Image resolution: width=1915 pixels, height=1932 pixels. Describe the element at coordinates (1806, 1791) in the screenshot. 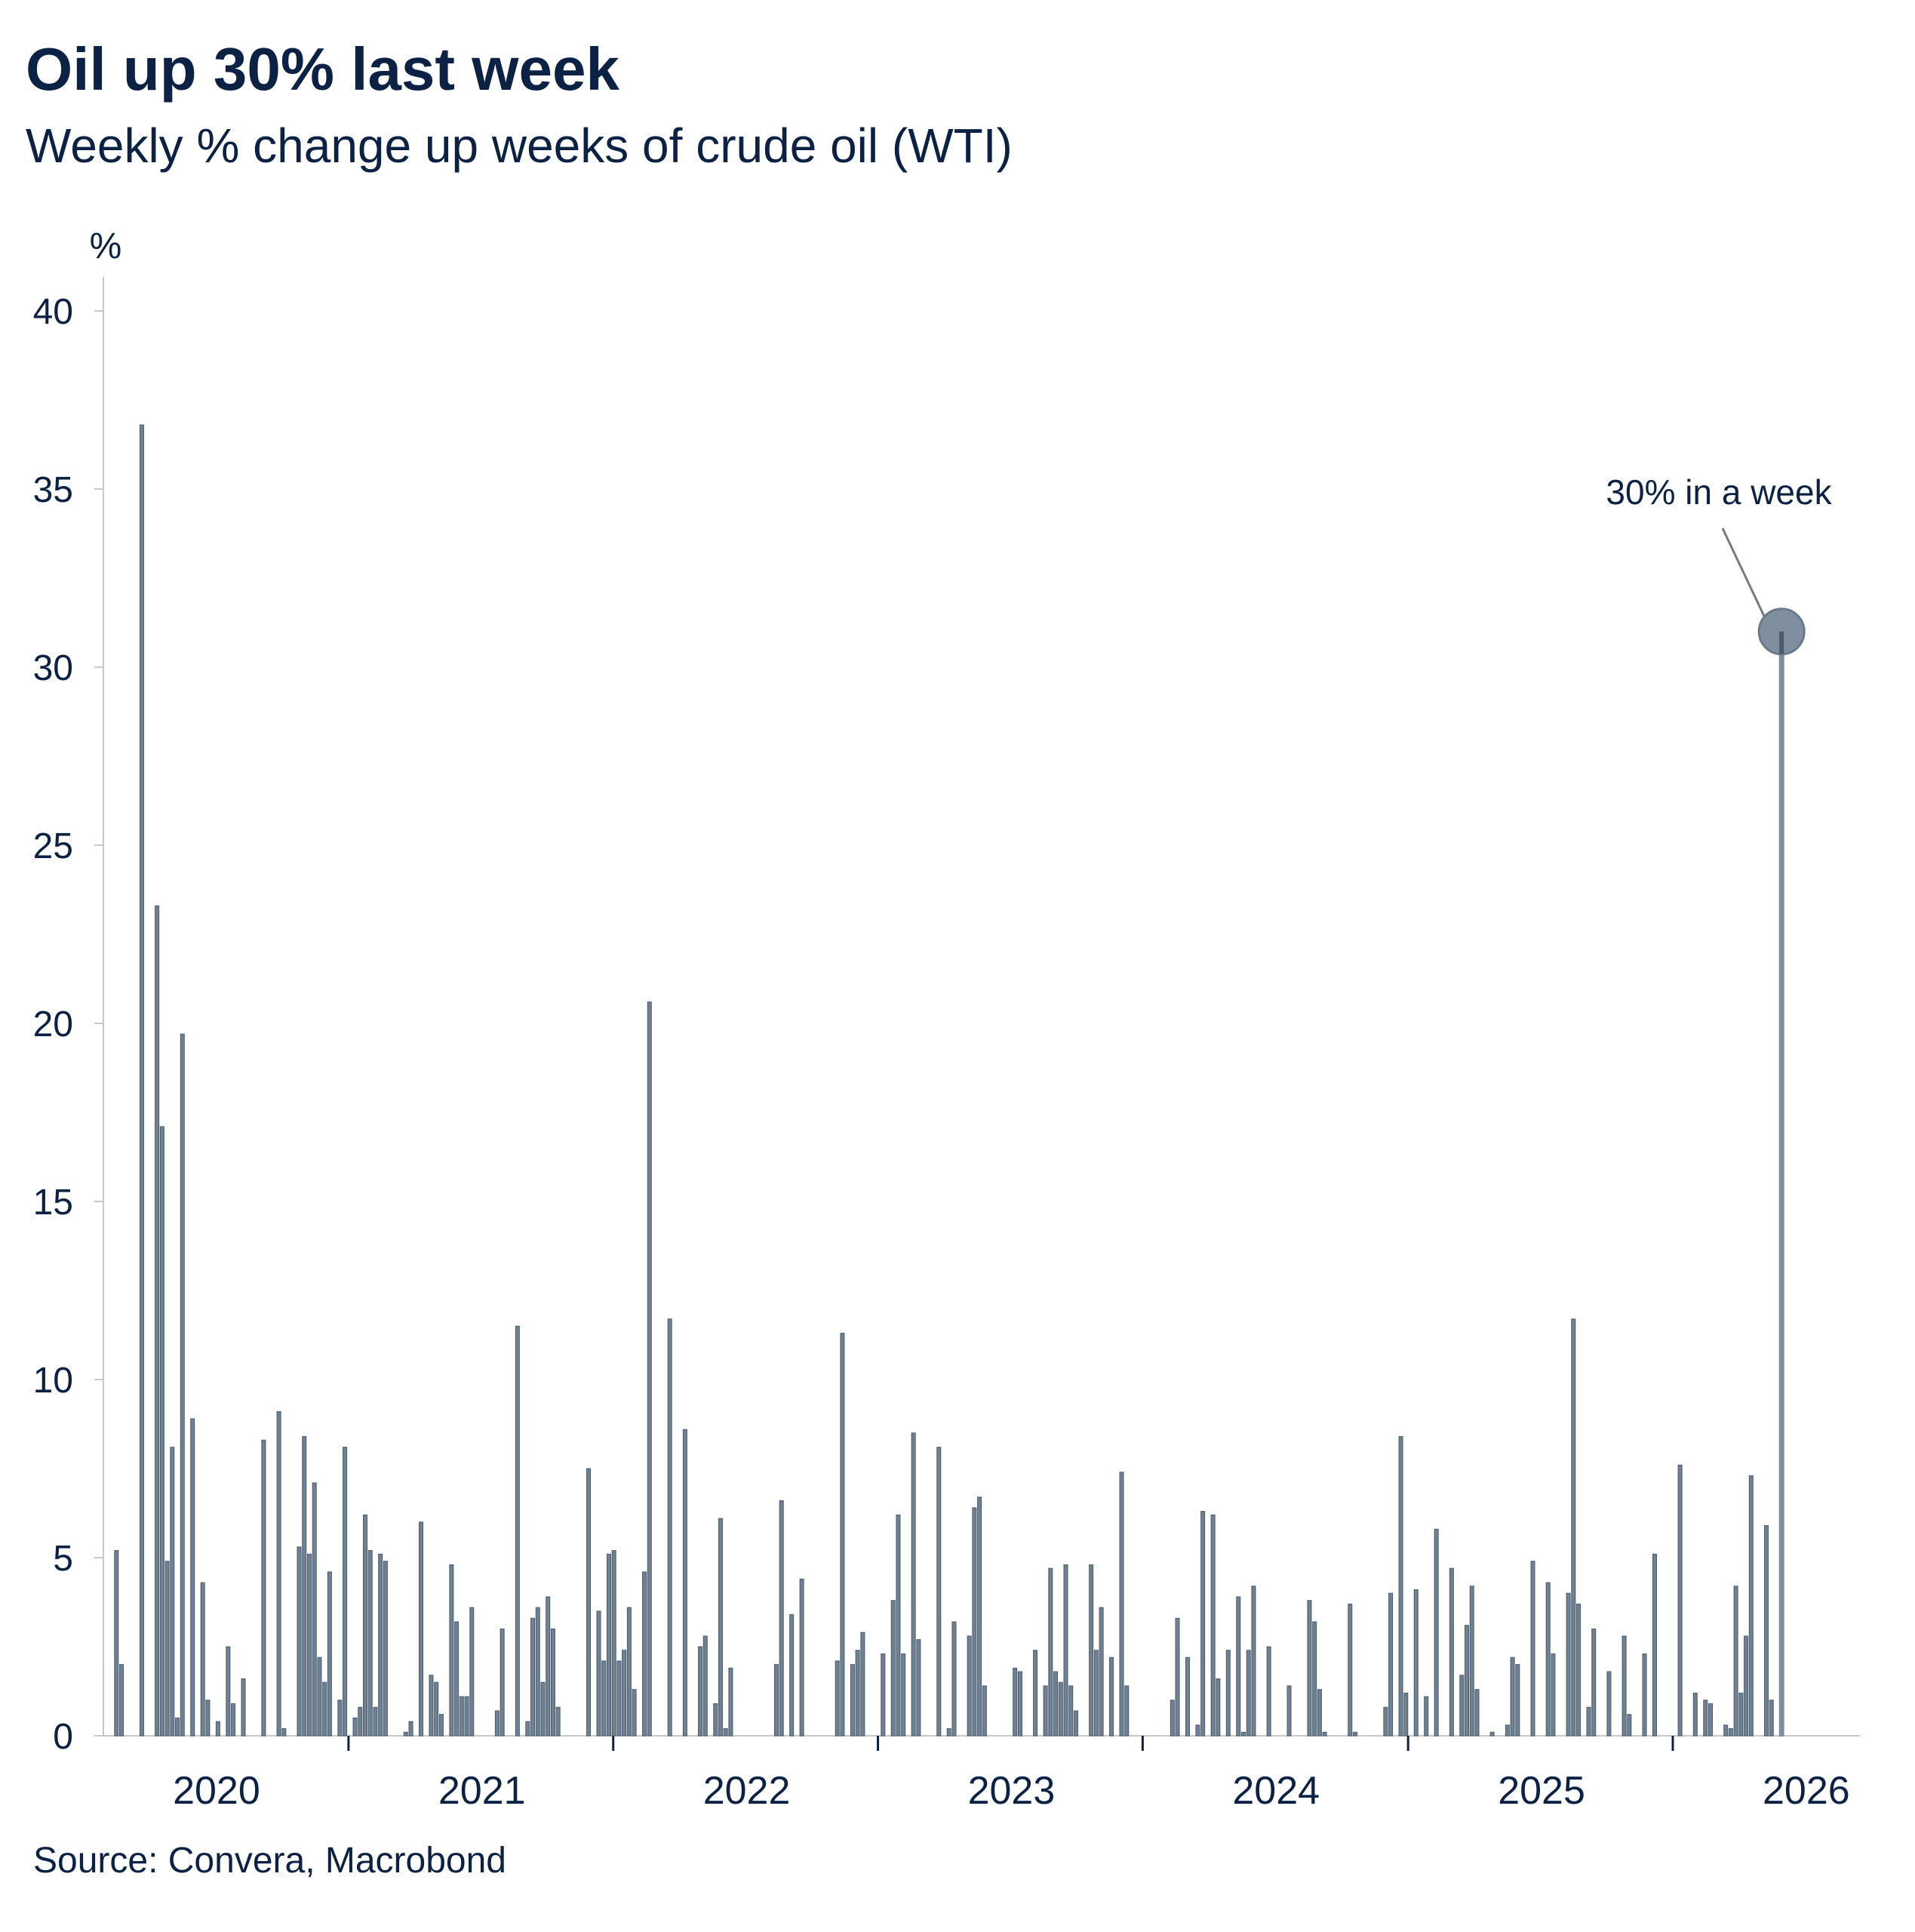

I see `x-tick-label: 2026` at that location.